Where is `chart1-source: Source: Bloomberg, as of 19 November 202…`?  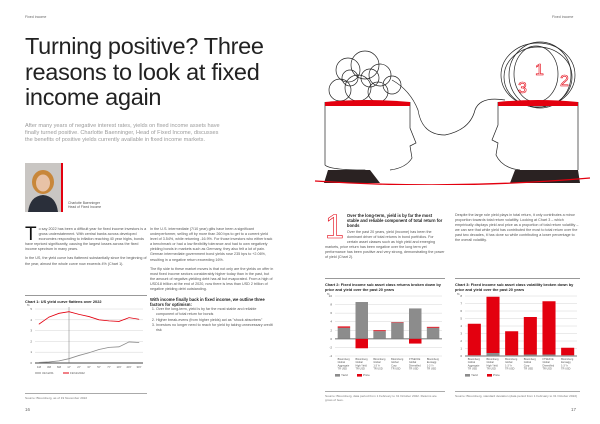 chart1-source: Source: Bloomberg, as of 19 November 202… is located at coordinates (86, 396).